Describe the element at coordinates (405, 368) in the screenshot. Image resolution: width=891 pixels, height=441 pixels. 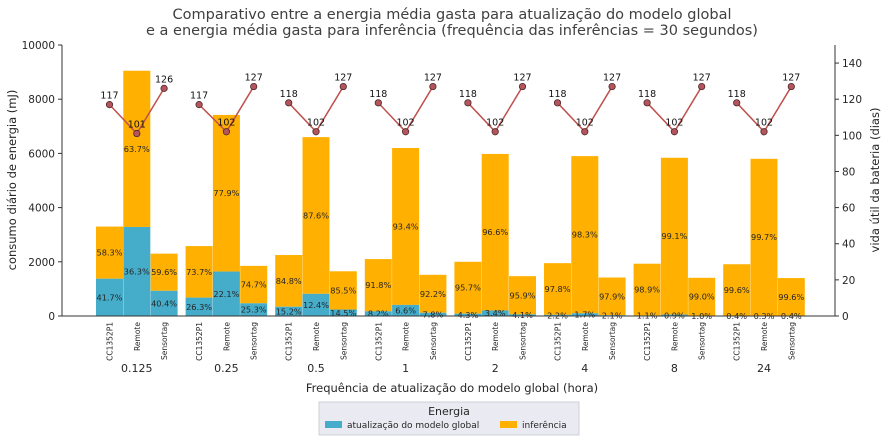
I see `x-tick-group-label: 1` at that location.